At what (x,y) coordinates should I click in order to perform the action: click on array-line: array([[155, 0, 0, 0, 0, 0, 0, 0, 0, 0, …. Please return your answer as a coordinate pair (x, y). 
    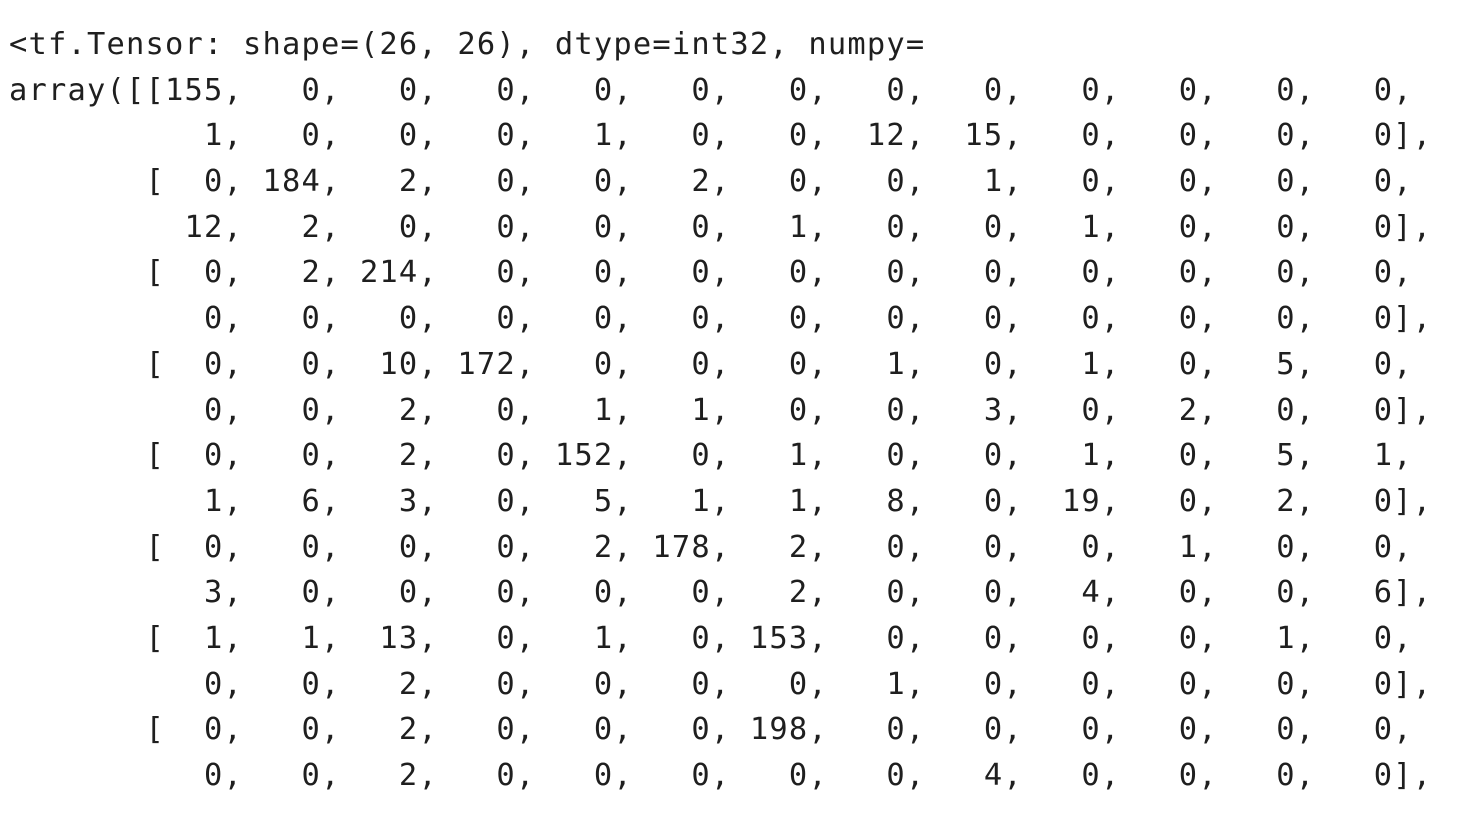
    Looking at the image, I should click on (711, 90).